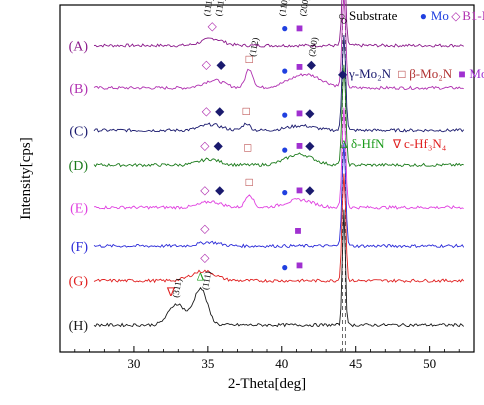 The height and width of the screenshot is (405, 484). Describe the element at coordinates (267, 384) in the screenshot. I see `x-axis-label: 2-Theta[deg]` at that location.